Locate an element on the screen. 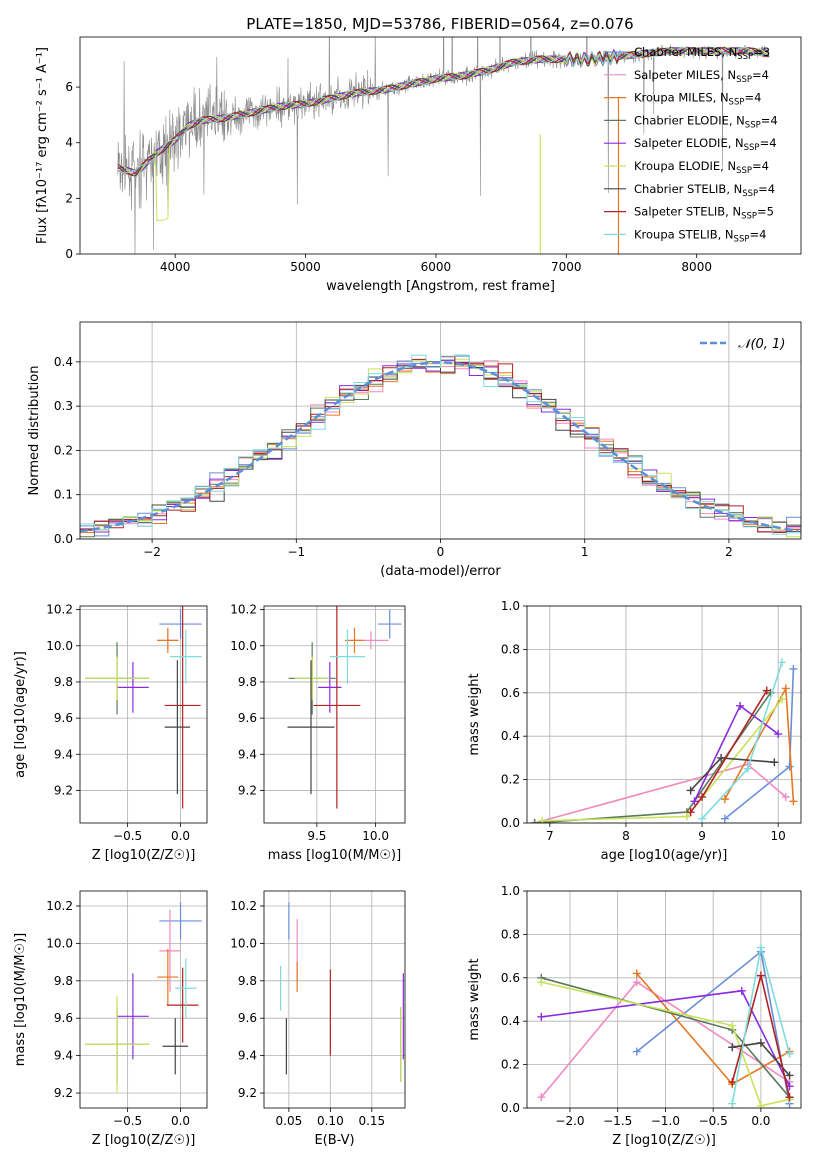 This screenshot has width=819, height=1170. mass_vs_ebv-plot-area is located at coordinates (341, 992).